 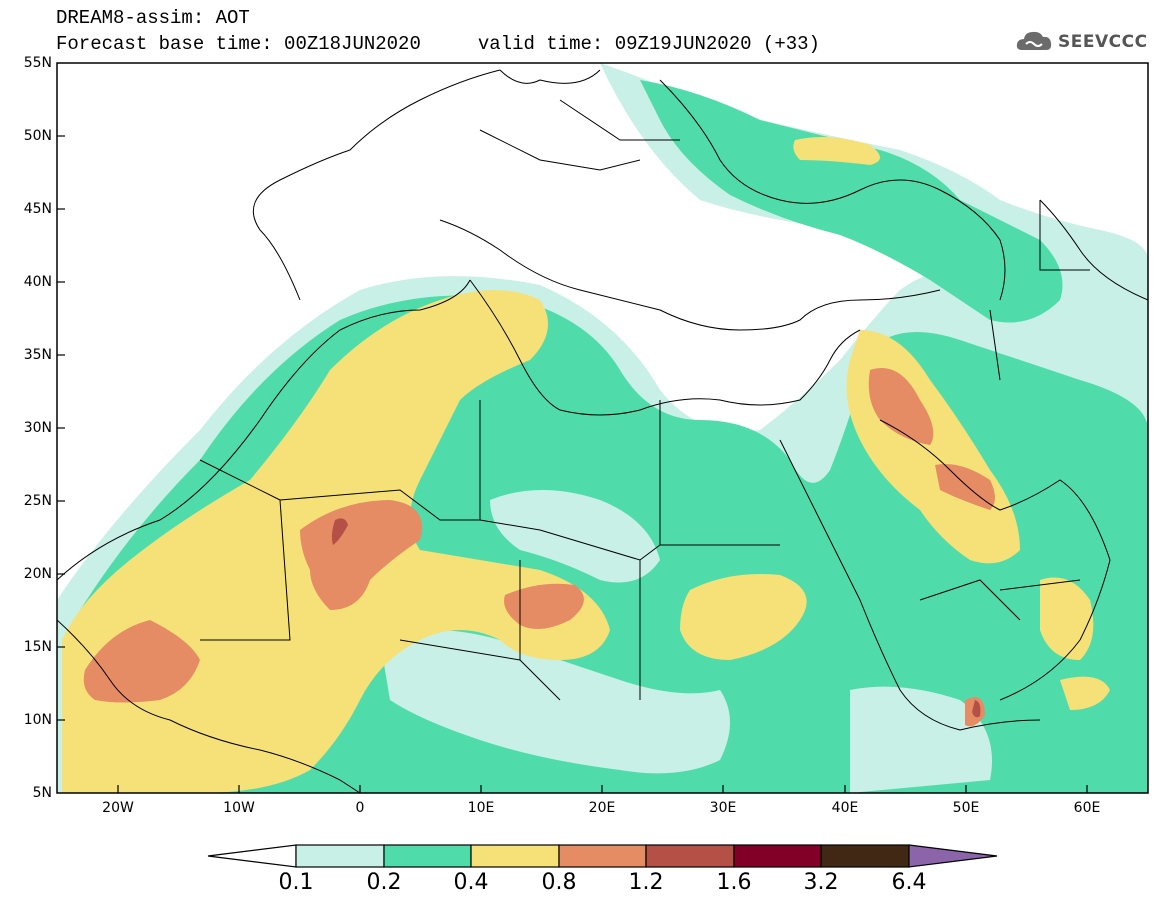 I want to click on colorbar-label: 0.1, so click(x=296, y=882).